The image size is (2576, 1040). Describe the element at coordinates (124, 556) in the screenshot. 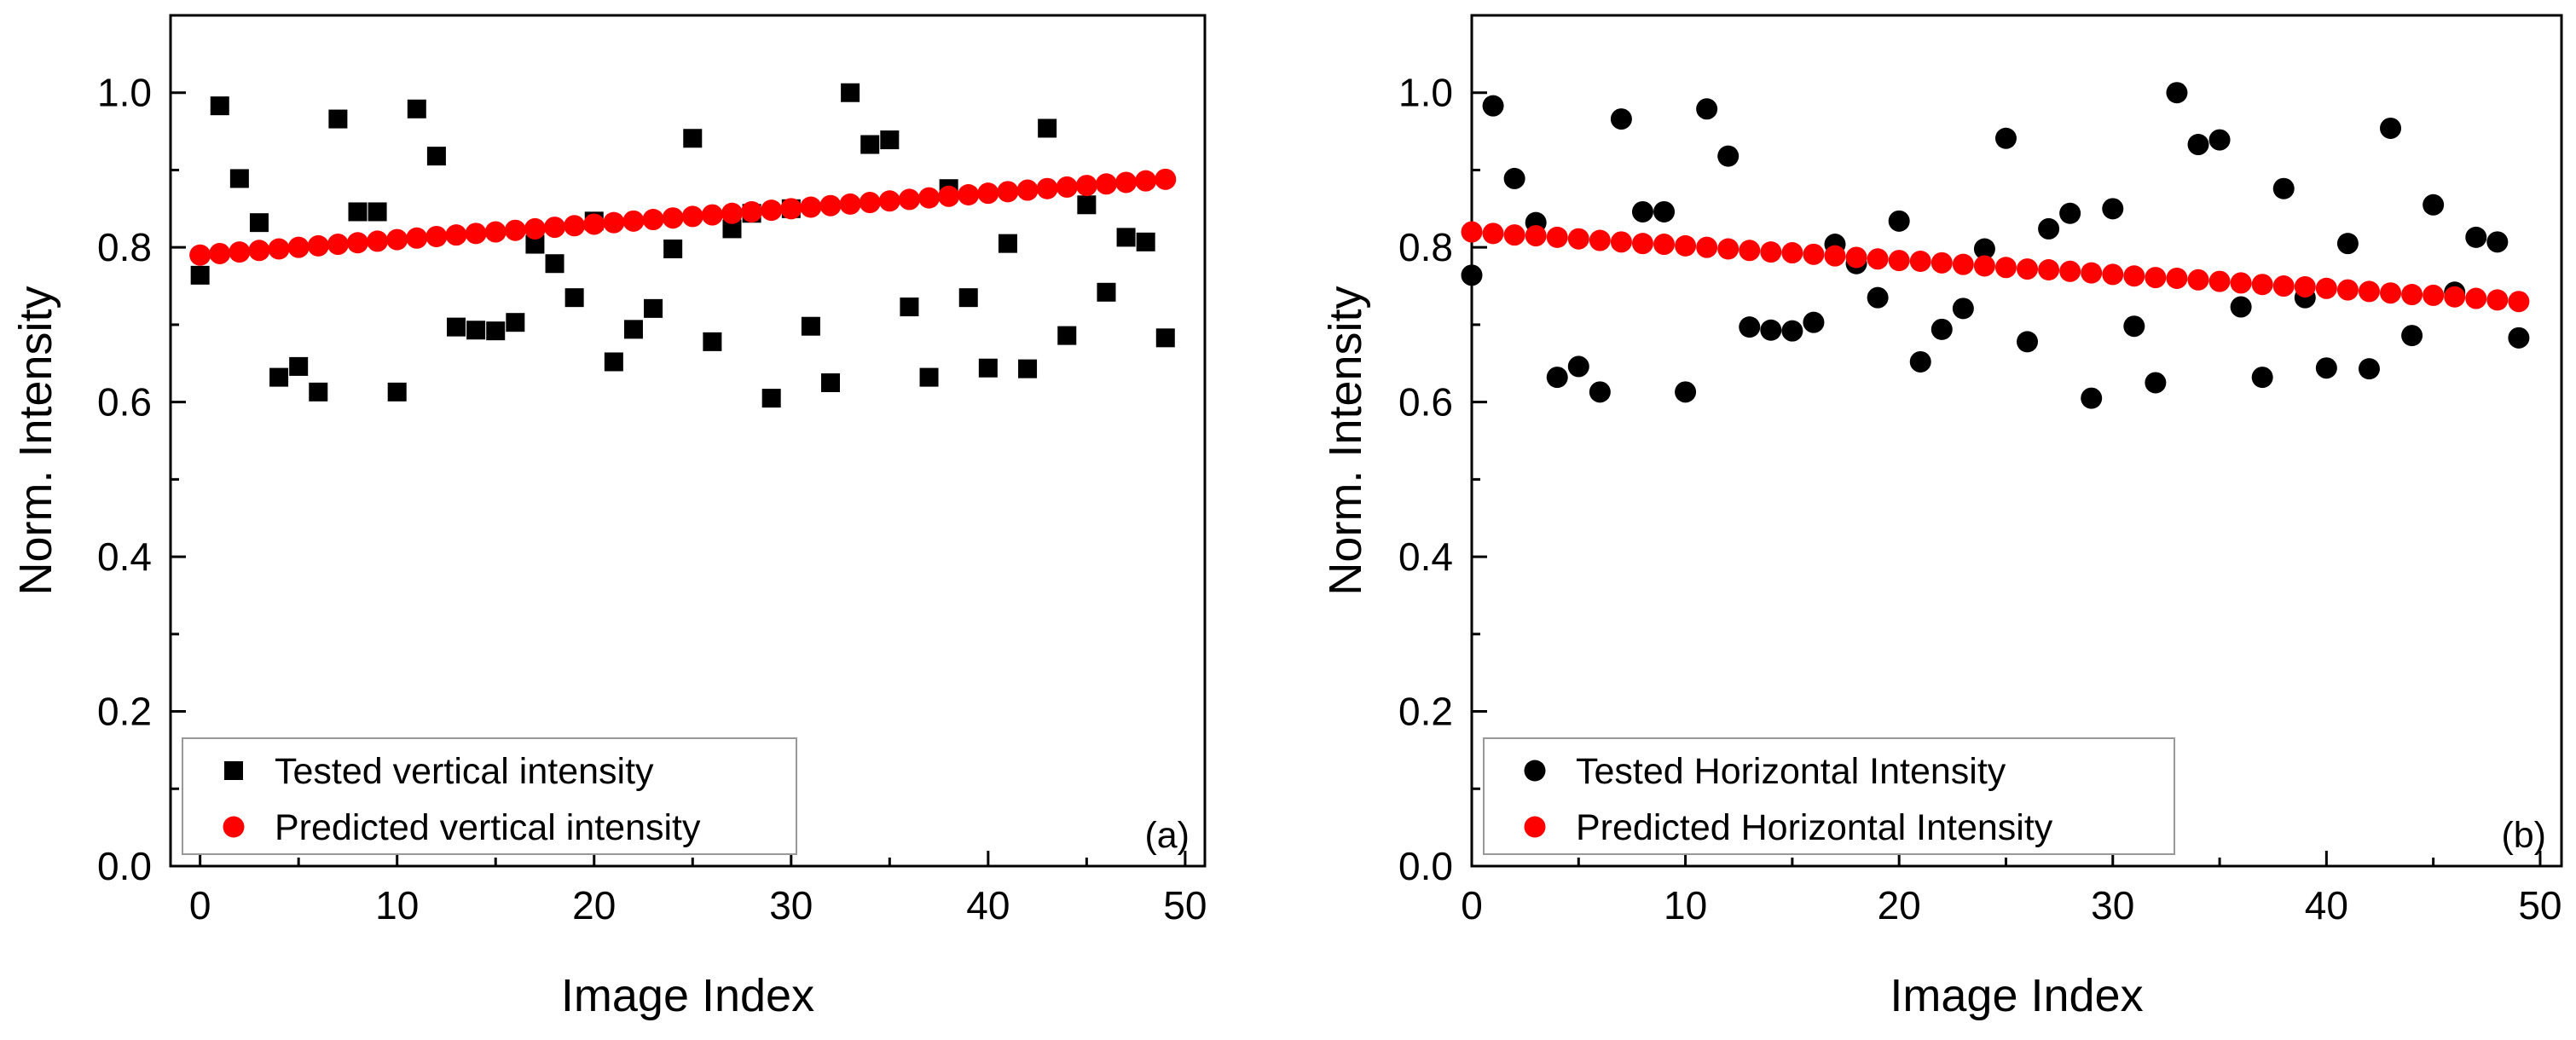

I see `y-tick-label: 0.4` at that location.